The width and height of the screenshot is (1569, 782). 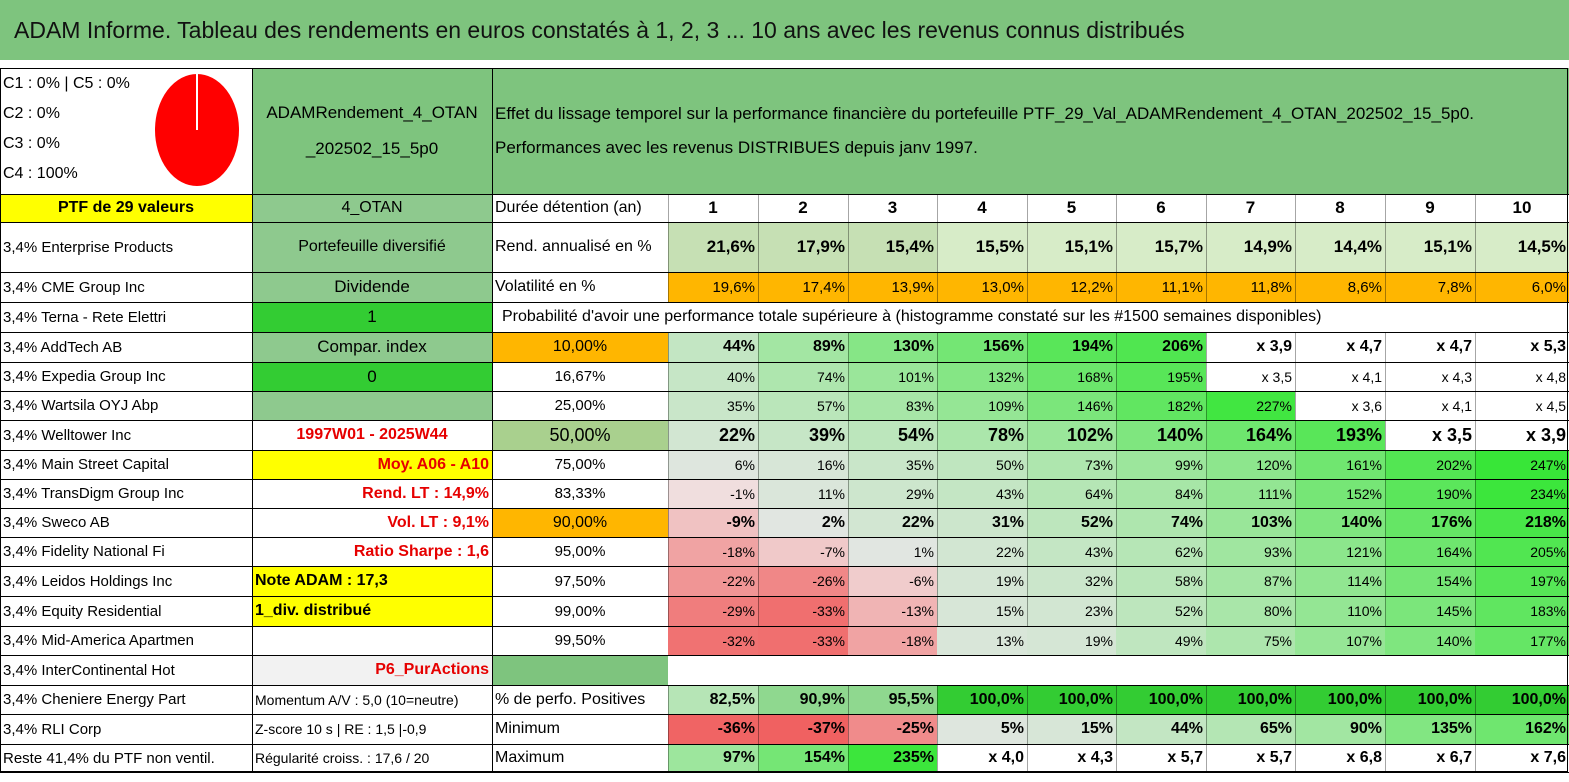 I want to click on info-cell-16: Momentum A/V : 5,0 (10=neutre), so click(x=357, y=699).